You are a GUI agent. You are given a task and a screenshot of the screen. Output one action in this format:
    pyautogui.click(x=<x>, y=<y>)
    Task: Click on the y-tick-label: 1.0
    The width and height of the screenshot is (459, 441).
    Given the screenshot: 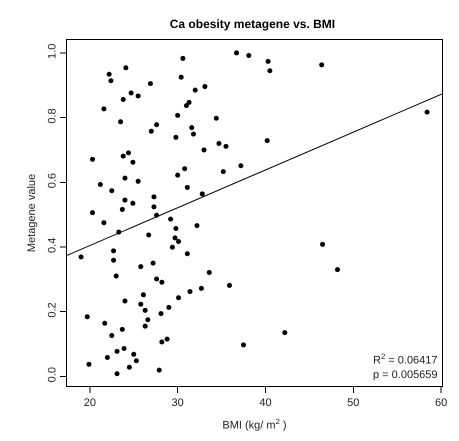 What is the action you would take?
    pyautogui.click(x=52, y=51)
    